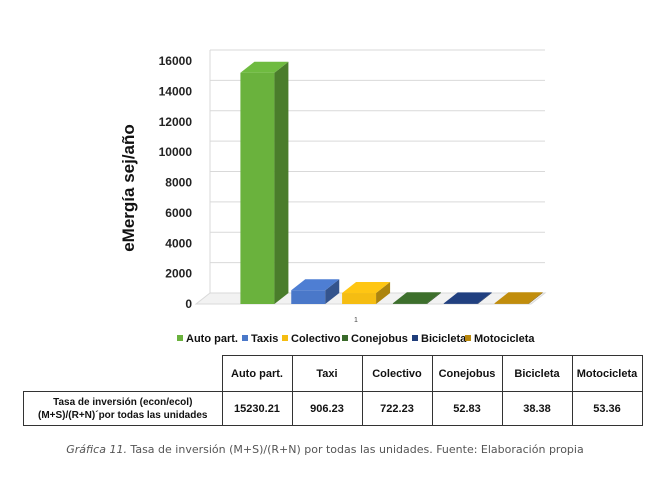  Describe the element at coordinates (123, 402) in the screenshot. I see `row-label-line1: Tasa de inversión (econ/ecol)` at that location.